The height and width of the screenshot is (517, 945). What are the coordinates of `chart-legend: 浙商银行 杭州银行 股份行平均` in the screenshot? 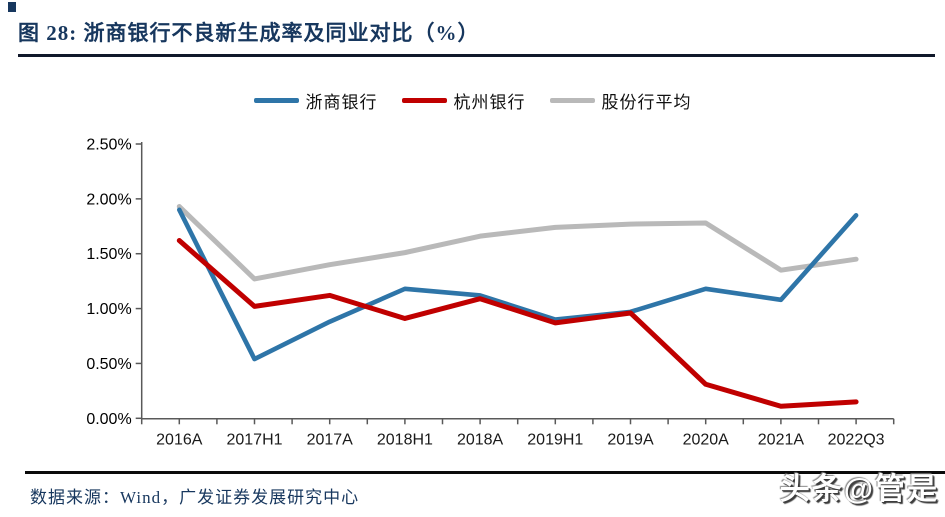 It's located at (472, 100).